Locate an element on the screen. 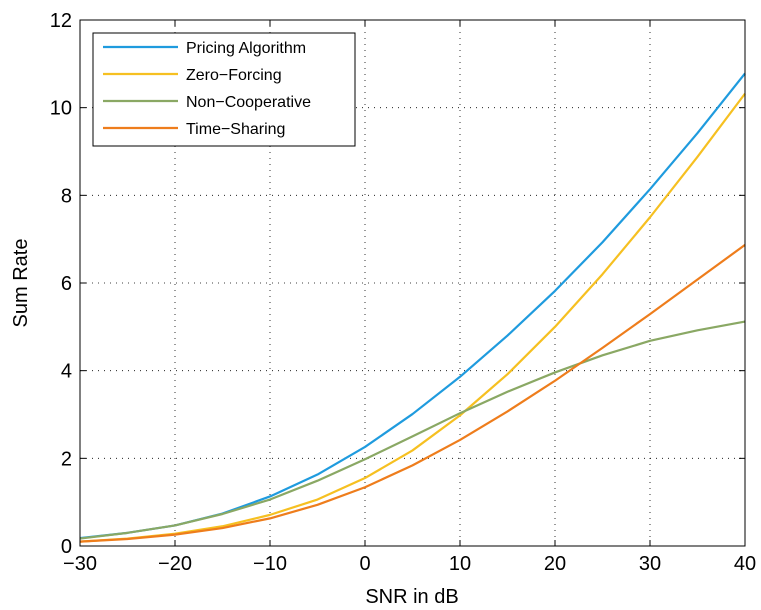 The height and width of the screenshot is (610, 761). legend-label-pricing-algorithm: Pricing Algorithm is located at coordinates (246, 48).